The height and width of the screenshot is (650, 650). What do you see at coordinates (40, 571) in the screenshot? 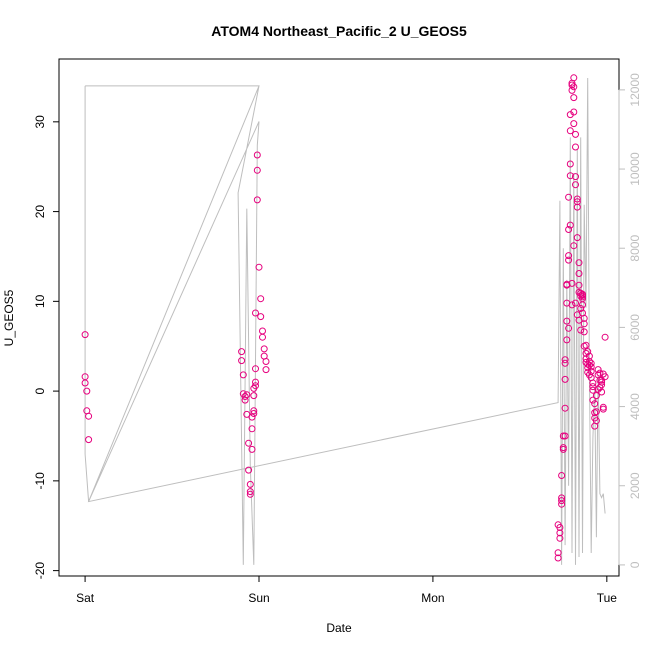
I see `y-tick-label: -20` at bounding box center [40, 571].